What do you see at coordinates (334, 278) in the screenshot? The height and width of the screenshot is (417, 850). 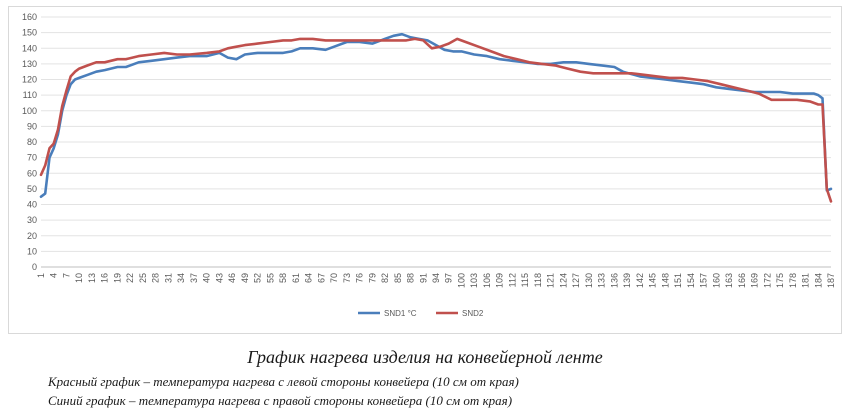 I see `x-tick-label: 70` at bounding box center [334, 278].